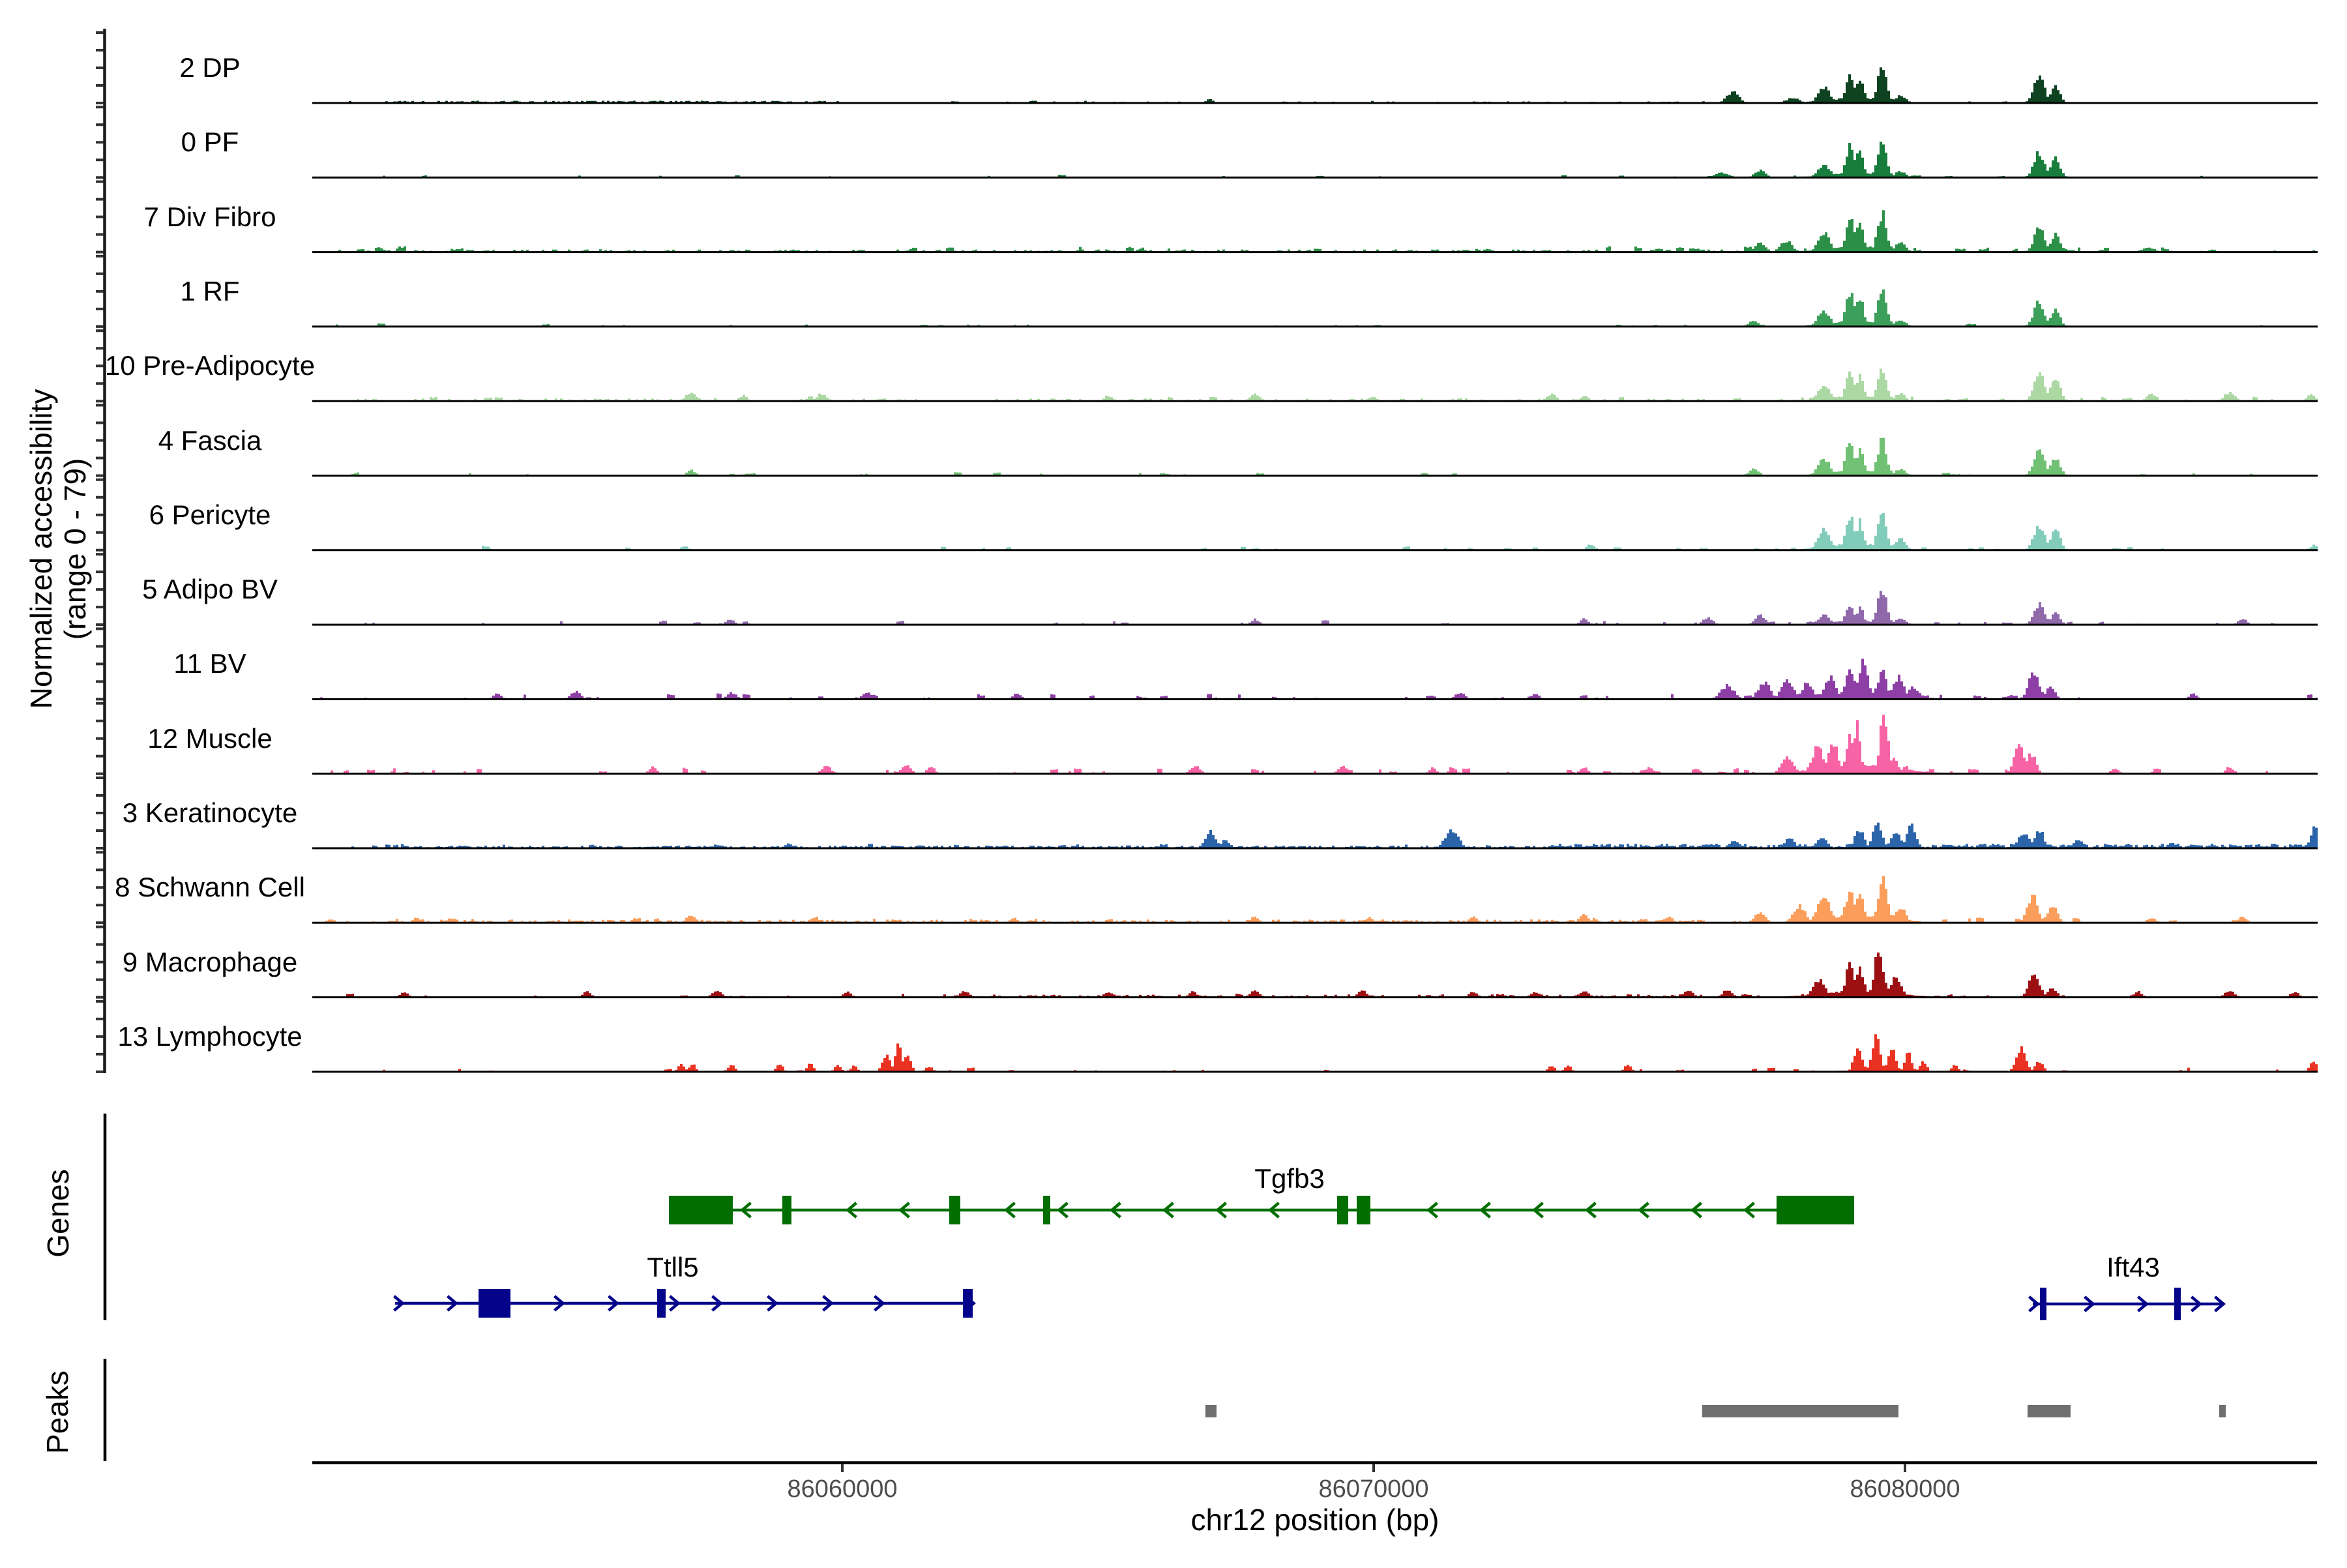 The height and width of the screenshot is (1568, 2347). Describe the element at coordinates (210, 514) in the screenshot. I see `svg-text: 6 Pericyte` at that location.